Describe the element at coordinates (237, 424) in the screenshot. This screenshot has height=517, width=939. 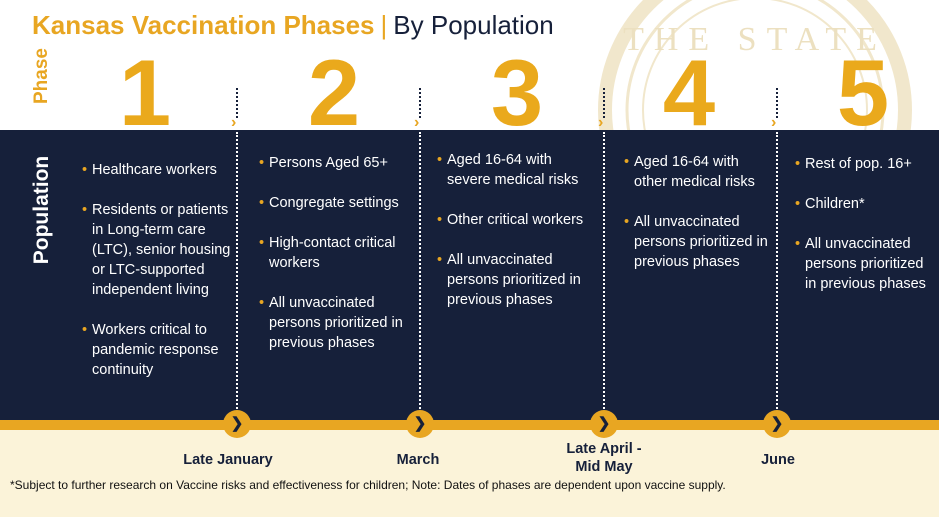
I see `timeline-marker-1-chevron-icon: ❯` at that location.